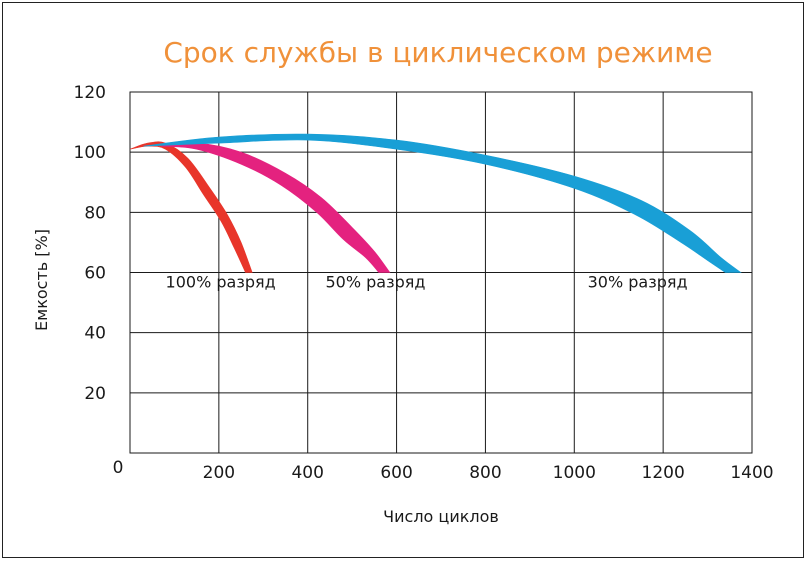  I want to click on series-label-1: 100% разряд, so click(221, 282).